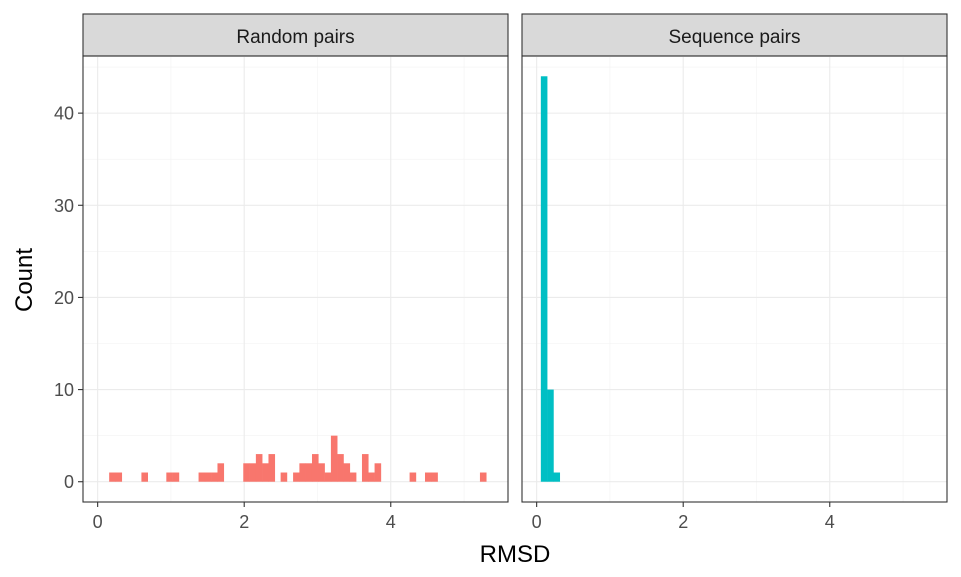 Image resolution: width=961 pixels, height=577 pixels. What do you see at coordinates (24, 280) in the screenshot?
I see `y-axis-title: Count` at bounding box center [24, 280].